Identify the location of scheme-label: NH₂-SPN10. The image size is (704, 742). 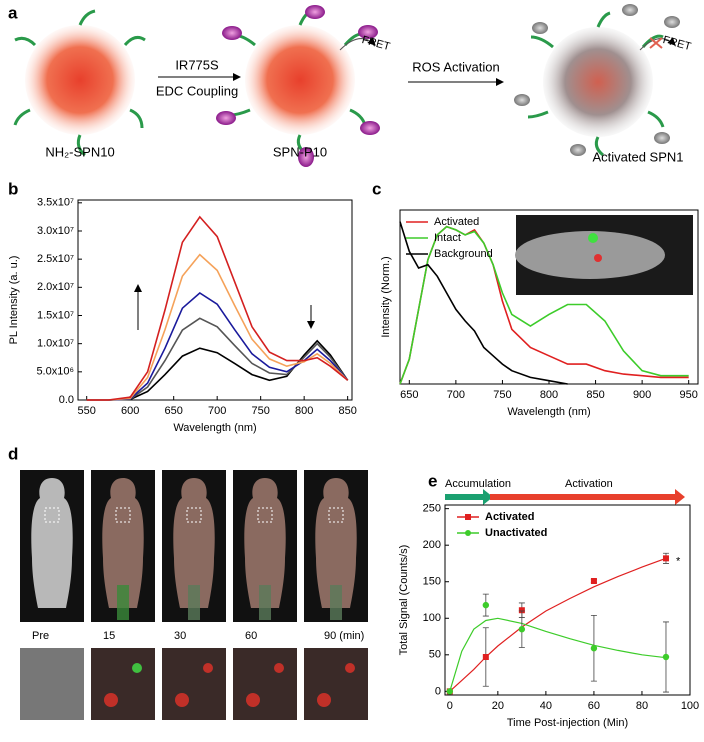
(79, 151).